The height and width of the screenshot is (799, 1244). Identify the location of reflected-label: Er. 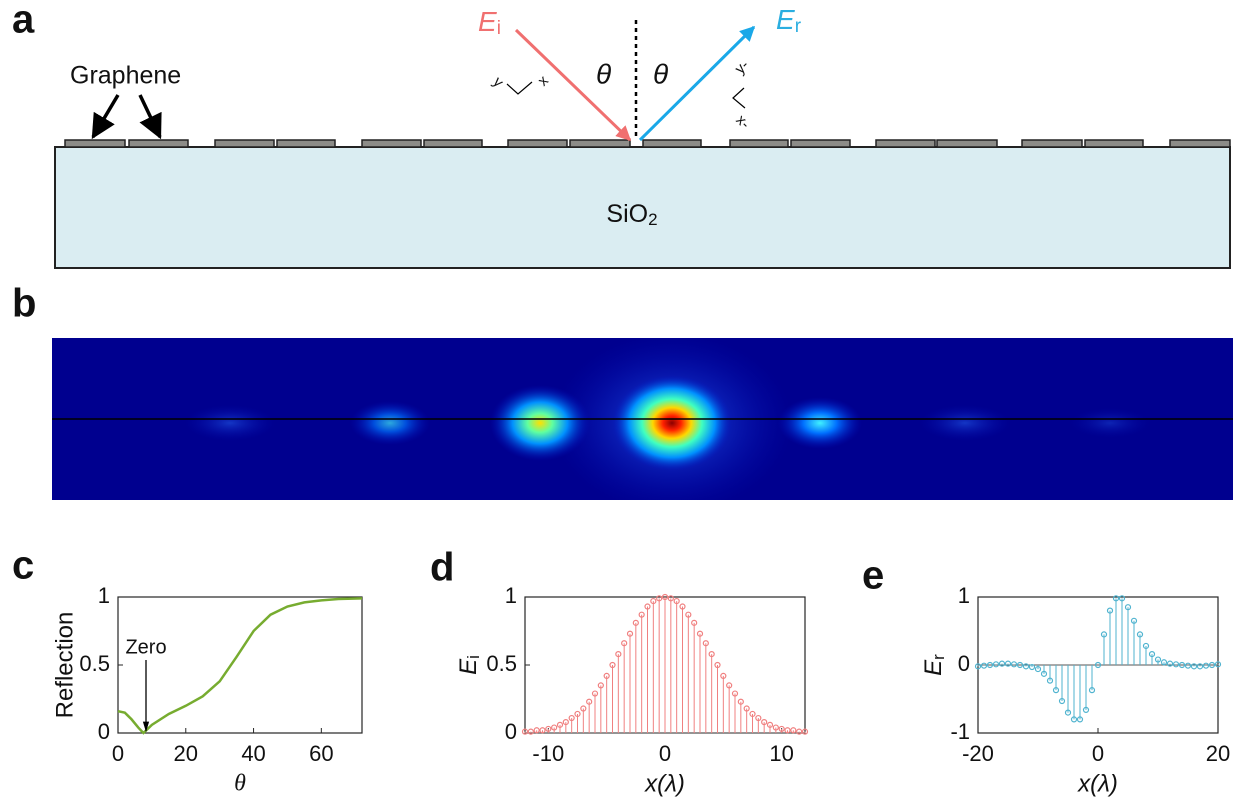
(789, 20).